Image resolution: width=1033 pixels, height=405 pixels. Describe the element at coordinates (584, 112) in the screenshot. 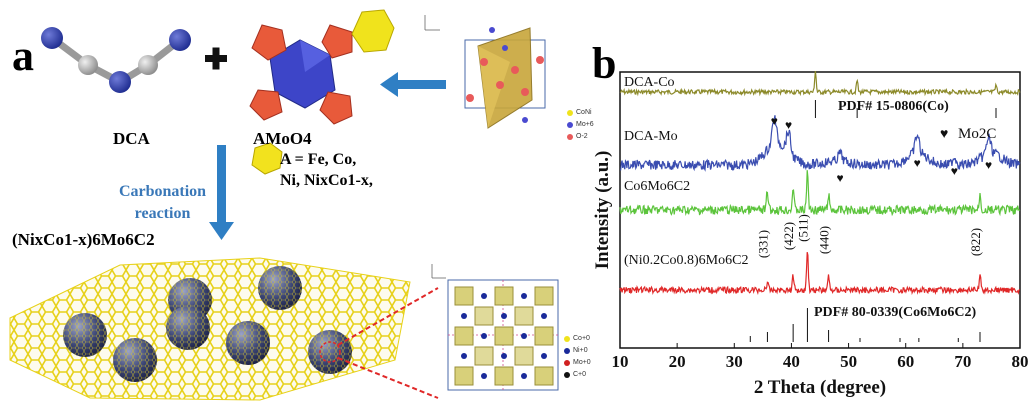

I see `legend-top-0: CoNi` at that location.